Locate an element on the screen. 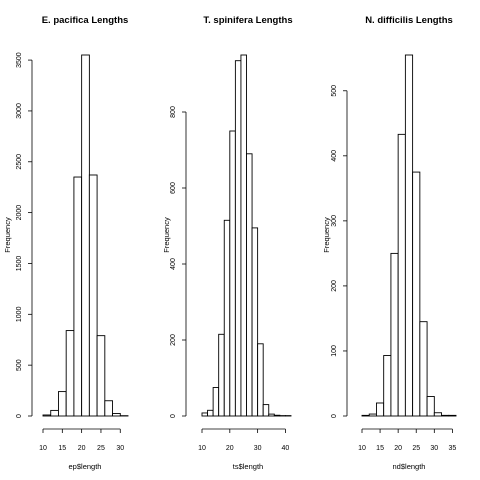  x-tick-label: 40 is located at coordinates (286, 448).